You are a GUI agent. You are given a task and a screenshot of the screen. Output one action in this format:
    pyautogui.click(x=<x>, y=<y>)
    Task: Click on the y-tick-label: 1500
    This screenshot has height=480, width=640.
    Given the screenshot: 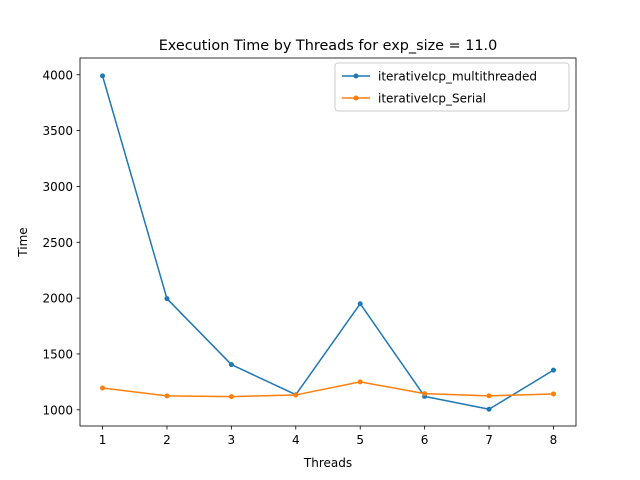 What is the action you would take?
    pyautogui.click(x=57, y=354)
    